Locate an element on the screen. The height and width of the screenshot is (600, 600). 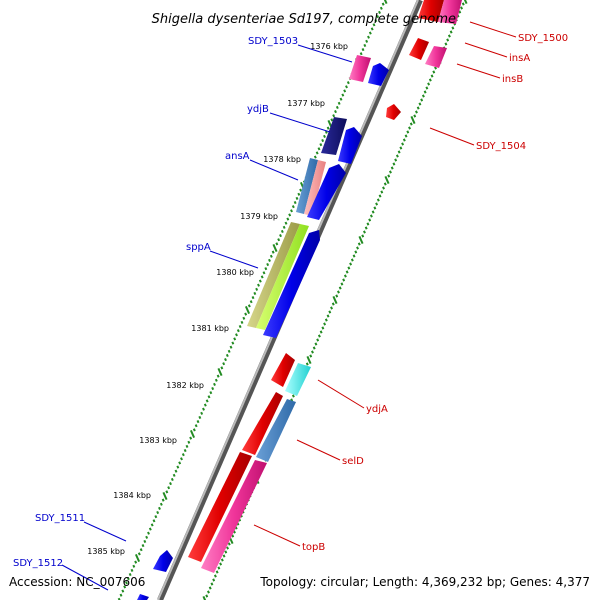
gene-label-ansa: ansA is located at coordinates (237, 156).